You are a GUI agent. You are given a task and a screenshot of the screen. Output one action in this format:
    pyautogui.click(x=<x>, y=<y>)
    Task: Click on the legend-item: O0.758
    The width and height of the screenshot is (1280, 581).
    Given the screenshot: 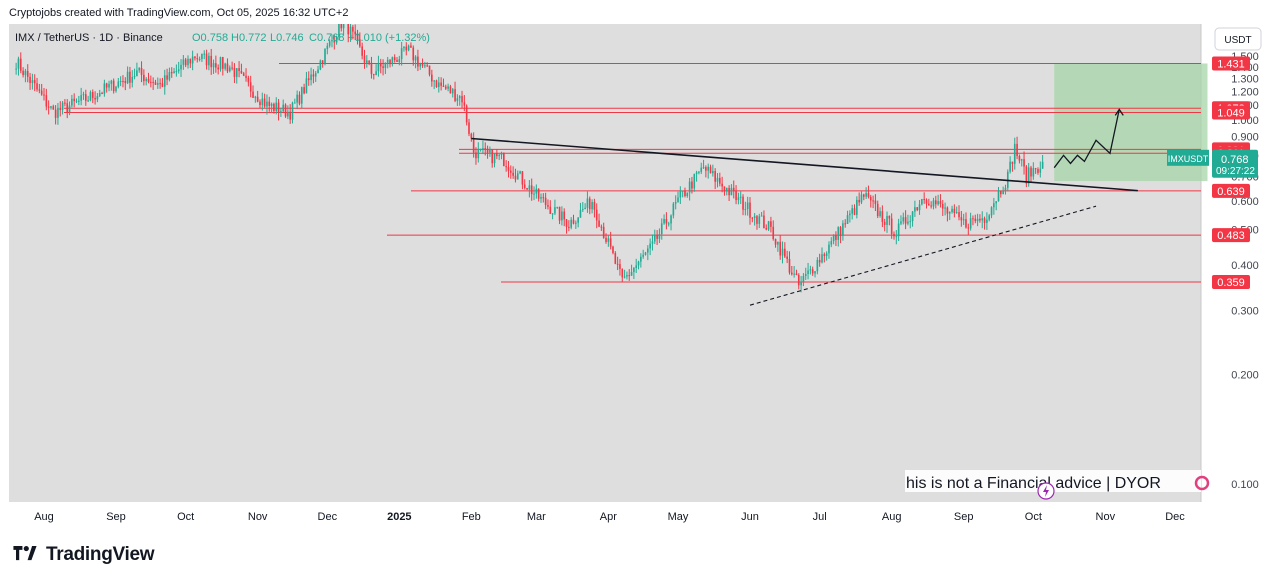 What is the action you would take?
    pyautogui.click(x=210, y=38)
    